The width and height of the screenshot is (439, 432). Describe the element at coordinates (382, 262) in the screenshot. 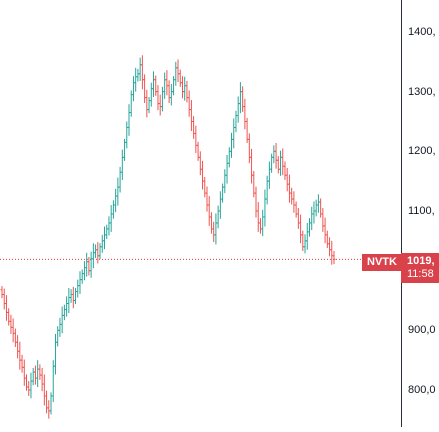

I see `ticker-badge: NVTK` at that location.